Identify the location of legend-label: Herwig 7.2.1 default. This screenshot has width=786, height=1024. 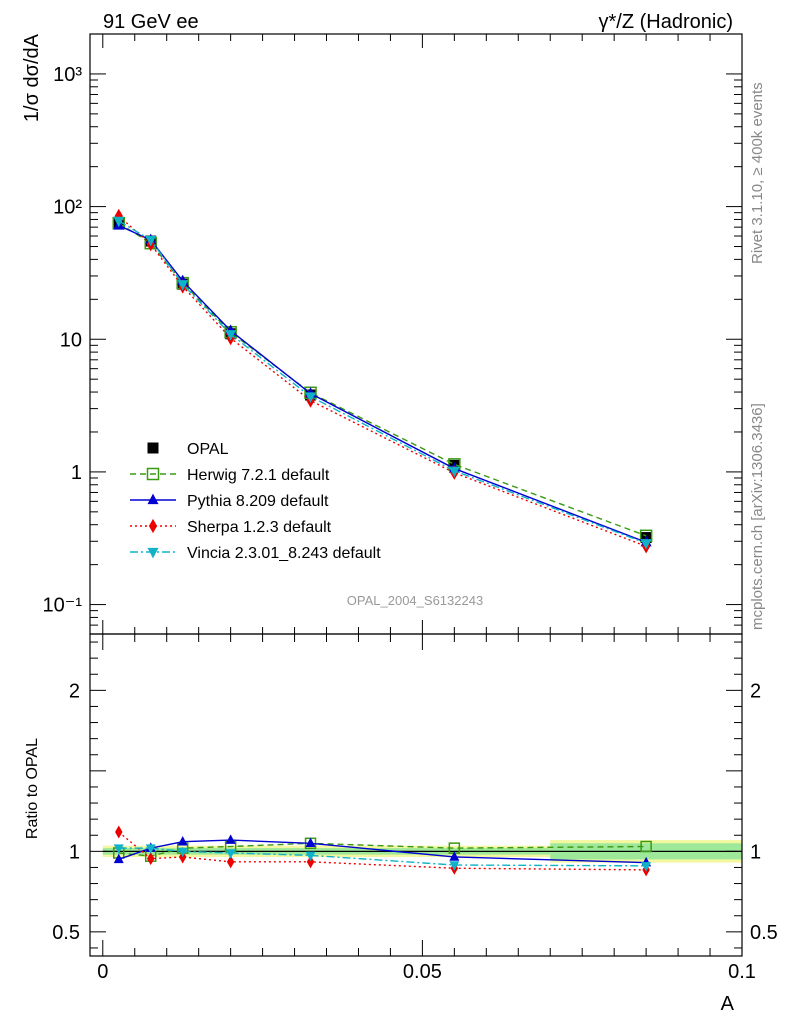
(258, 475).